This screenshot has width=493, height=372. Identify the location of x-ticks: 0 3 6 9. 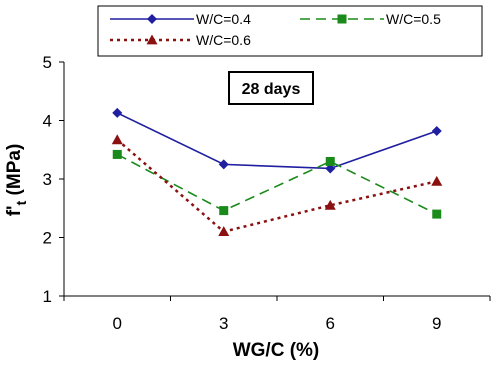
(277, 314).